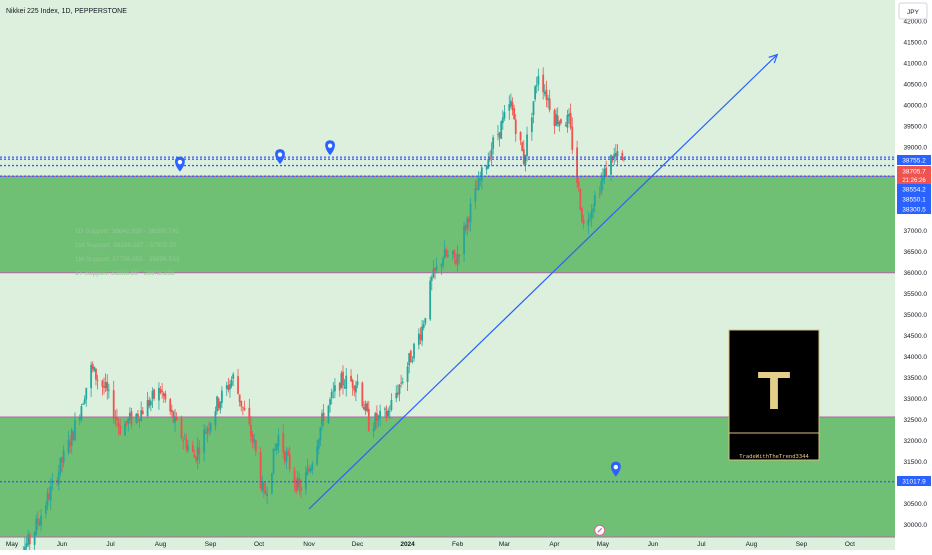 The width and height of the screenshot is (932, 555). I want to click on x-tick-label: Jul, so click(110, 544).